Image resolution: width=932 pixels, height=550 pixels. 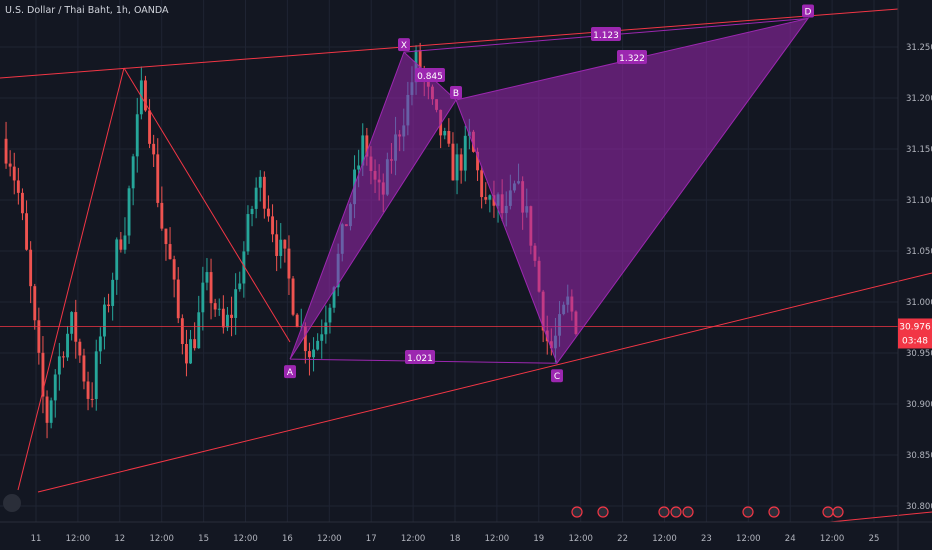 I want to click on x-tick-label: 16, so click(x=287, y=539).